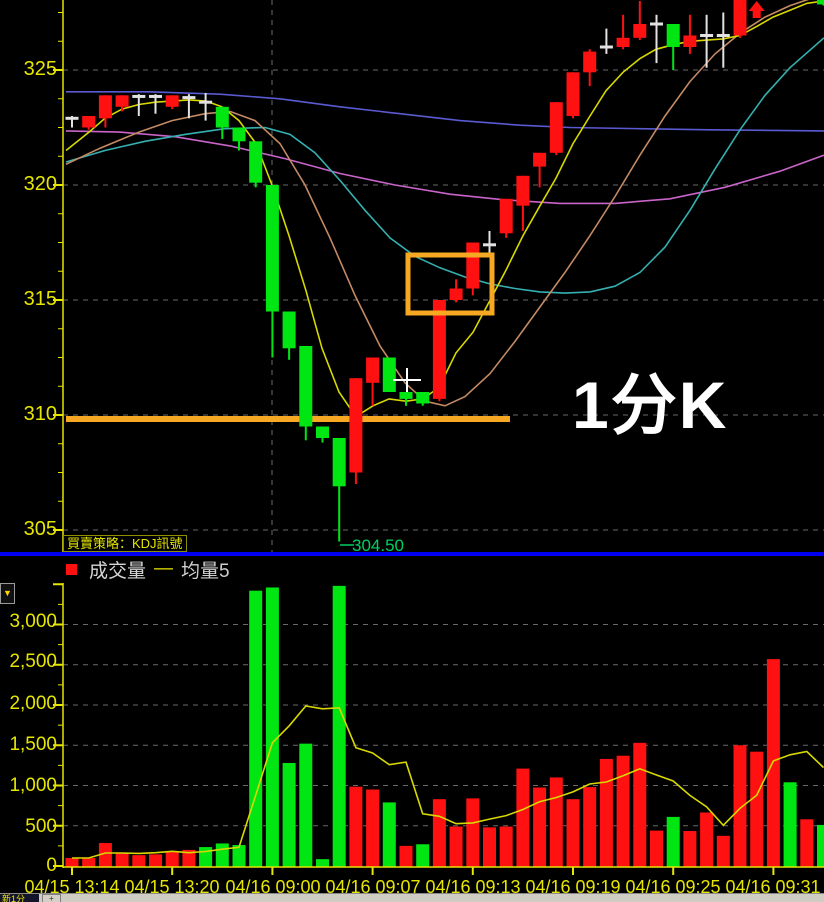 The height and width of the screenshot is (902, 824). I want to click on volume-tick-1500: 1,500, so click(33, 744).